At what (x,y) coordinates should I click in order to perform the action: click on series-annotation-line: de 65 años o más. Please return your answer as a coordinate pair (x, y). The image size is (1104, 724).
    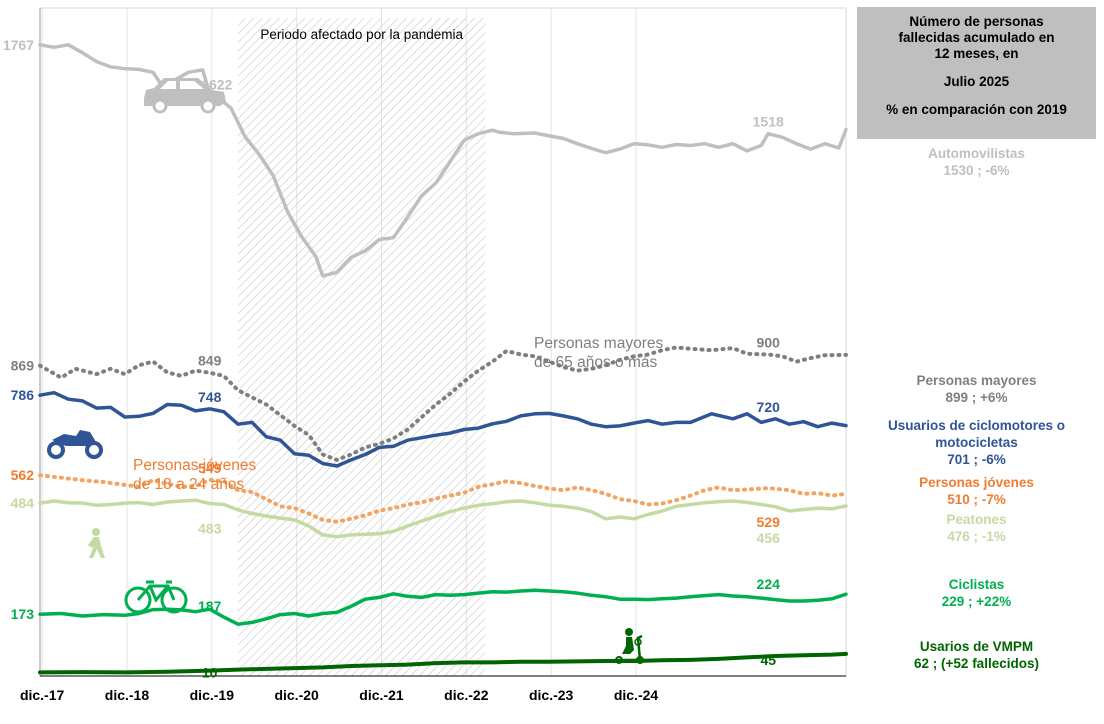
    Looking at the image, I should click on (595, 362).